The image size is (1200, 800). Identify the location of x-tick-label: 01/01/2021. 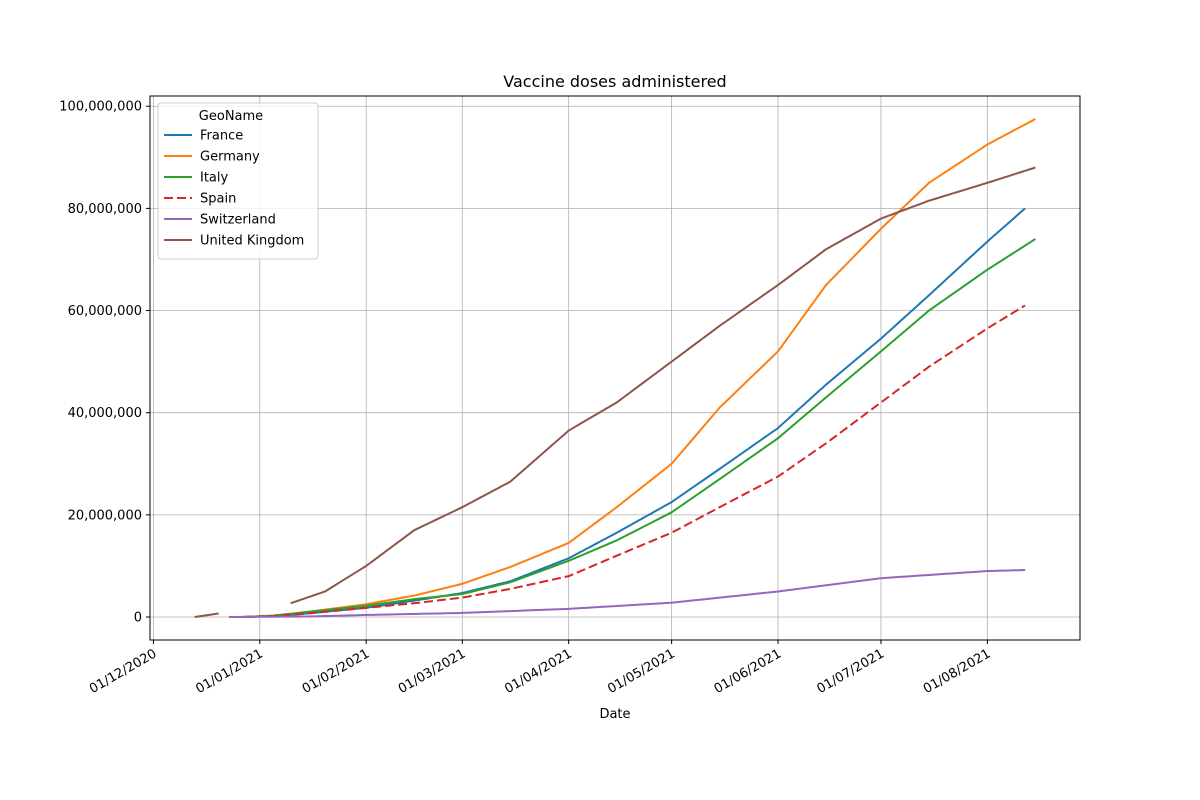
(229, 671).